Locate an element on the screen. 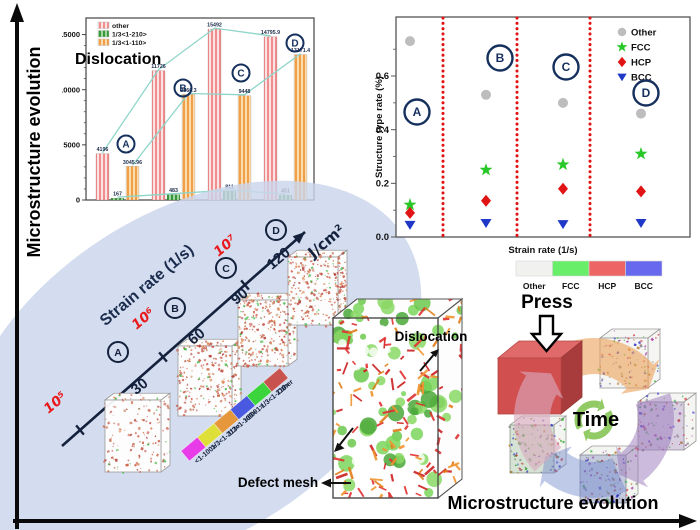  press-down-arrow is located at coordinates (546, 333).